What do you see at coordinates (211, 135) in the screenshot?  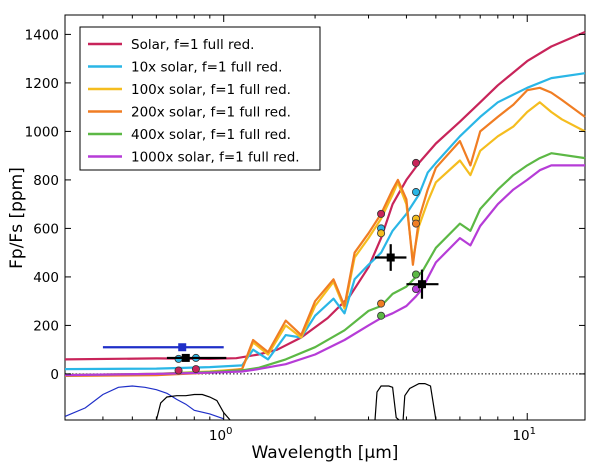 I see `legend-label-4: 400x solar, f=1 full red.` at bounding box center [211, 135].